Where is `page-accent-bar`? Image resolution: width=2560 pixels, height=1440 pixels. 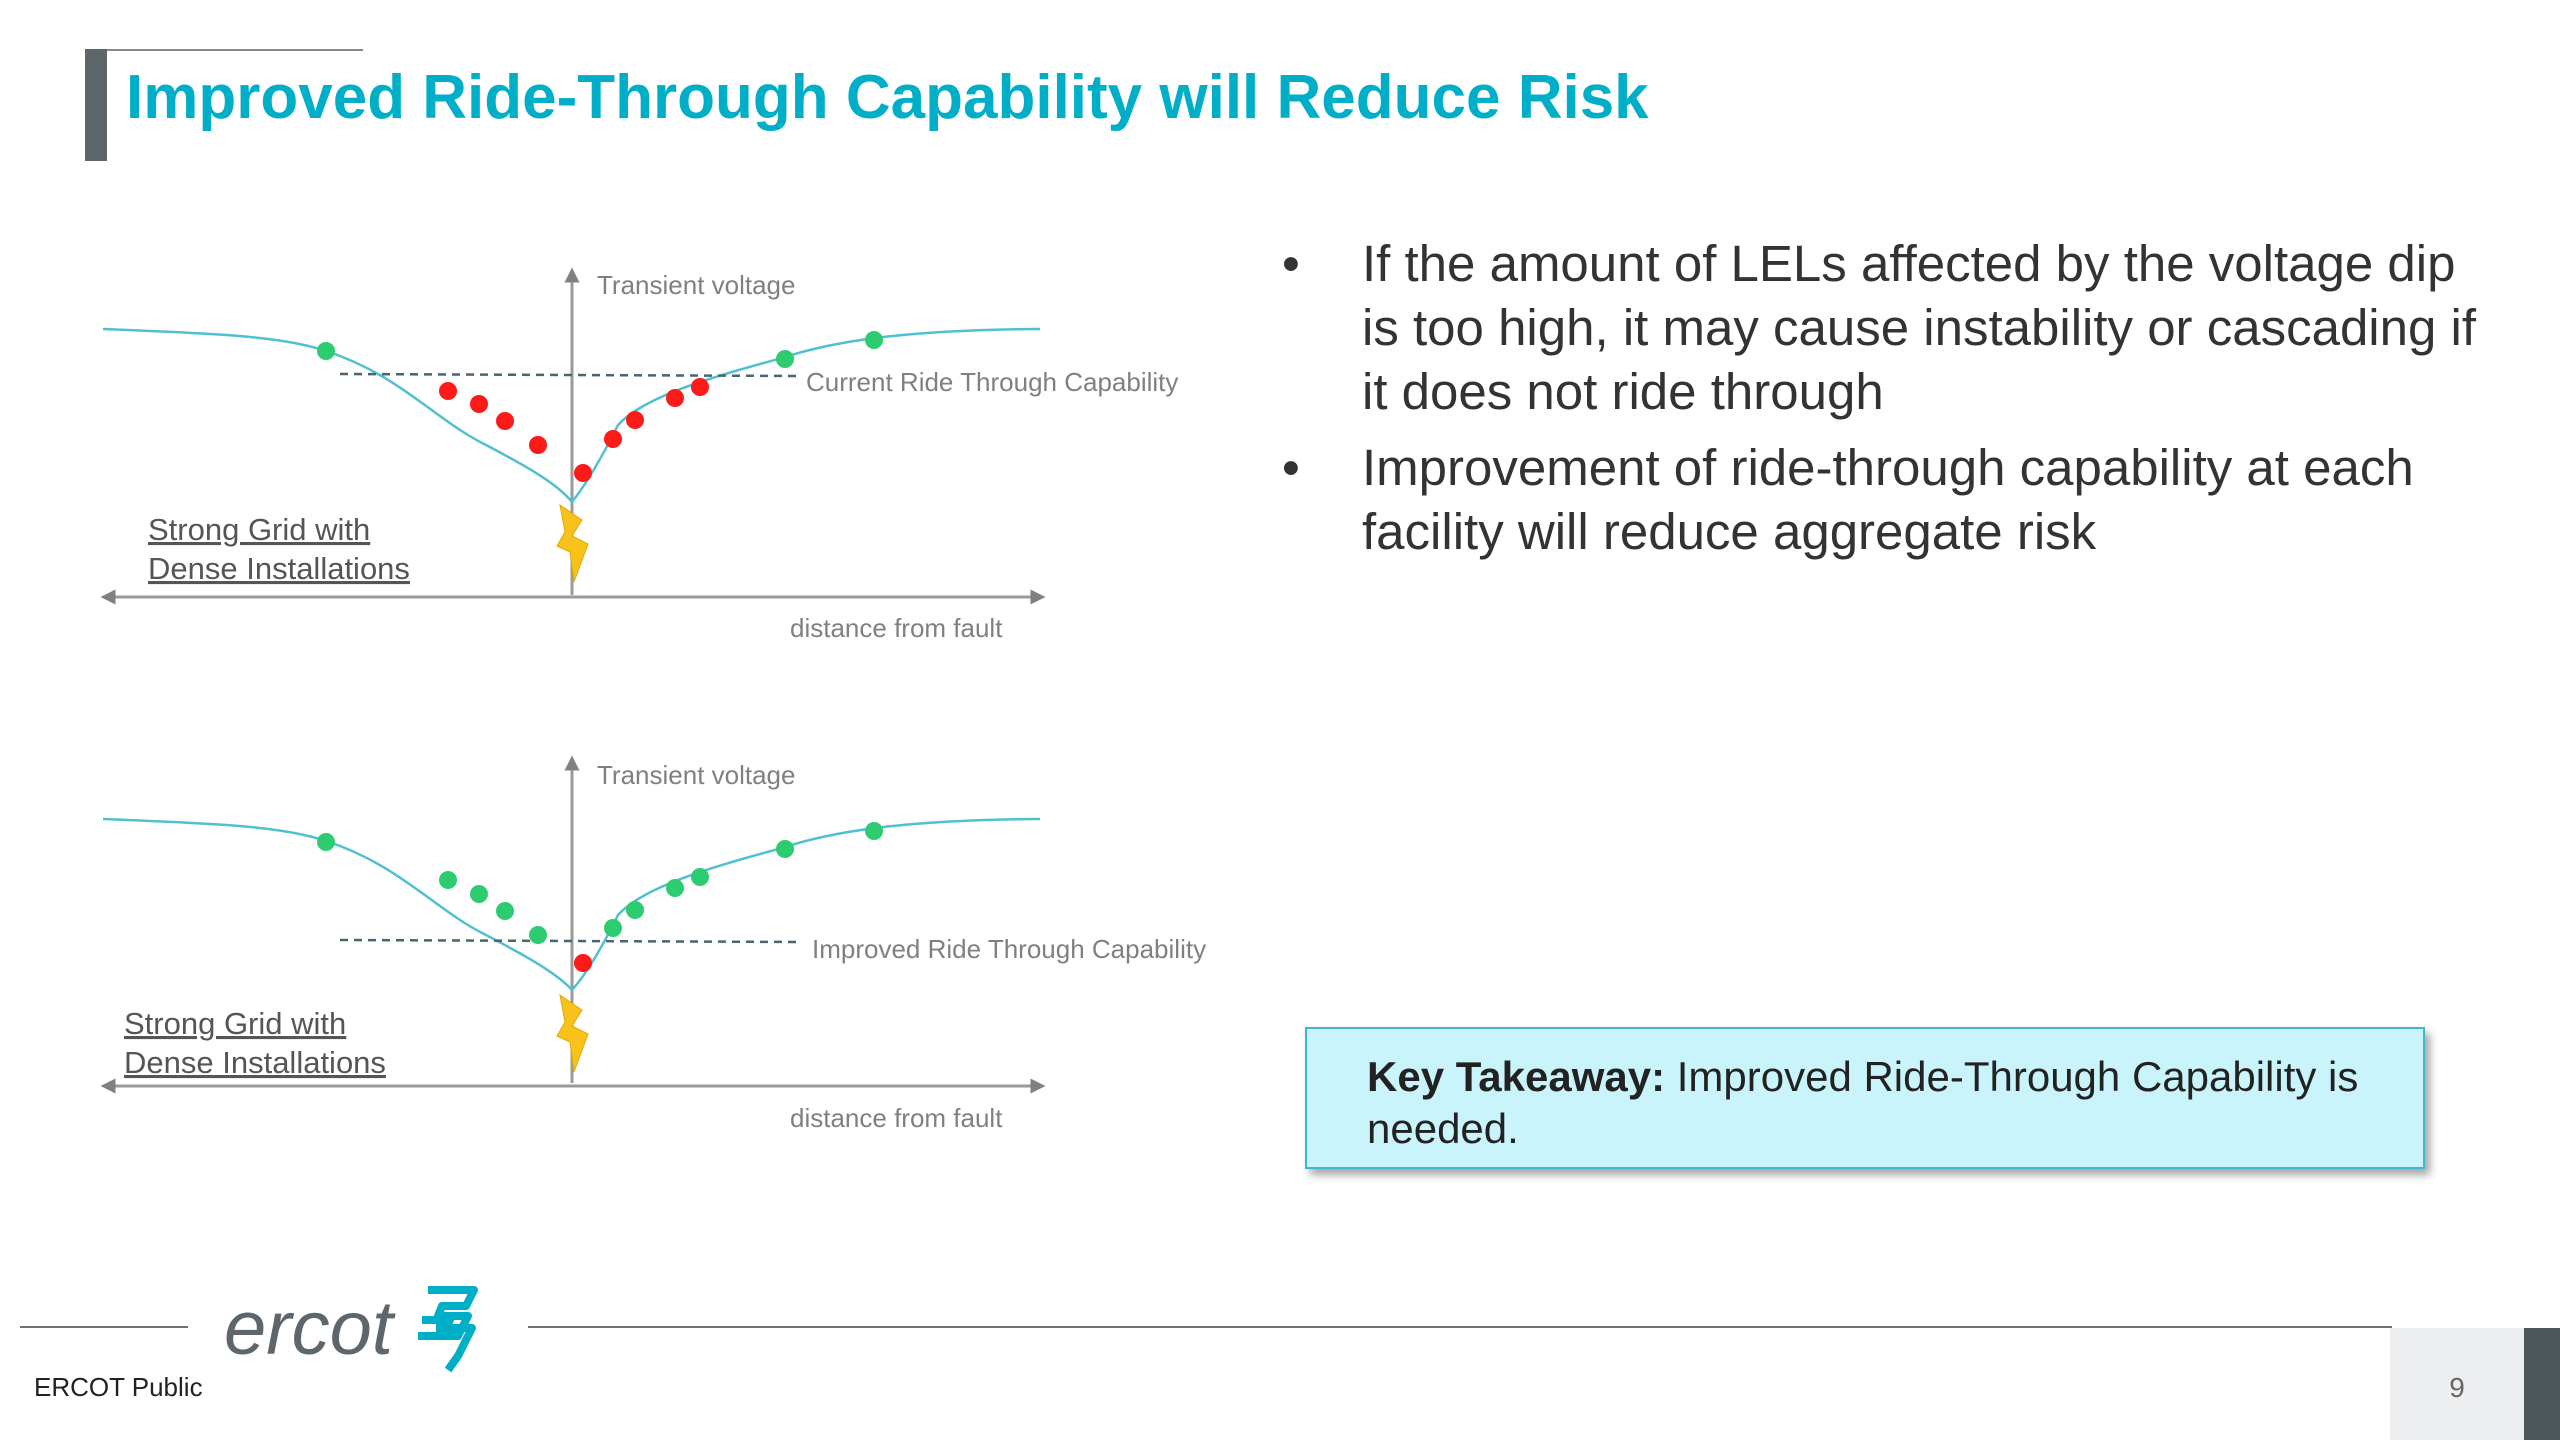
page-accent-bar is located at coordinates (2542, 1384).